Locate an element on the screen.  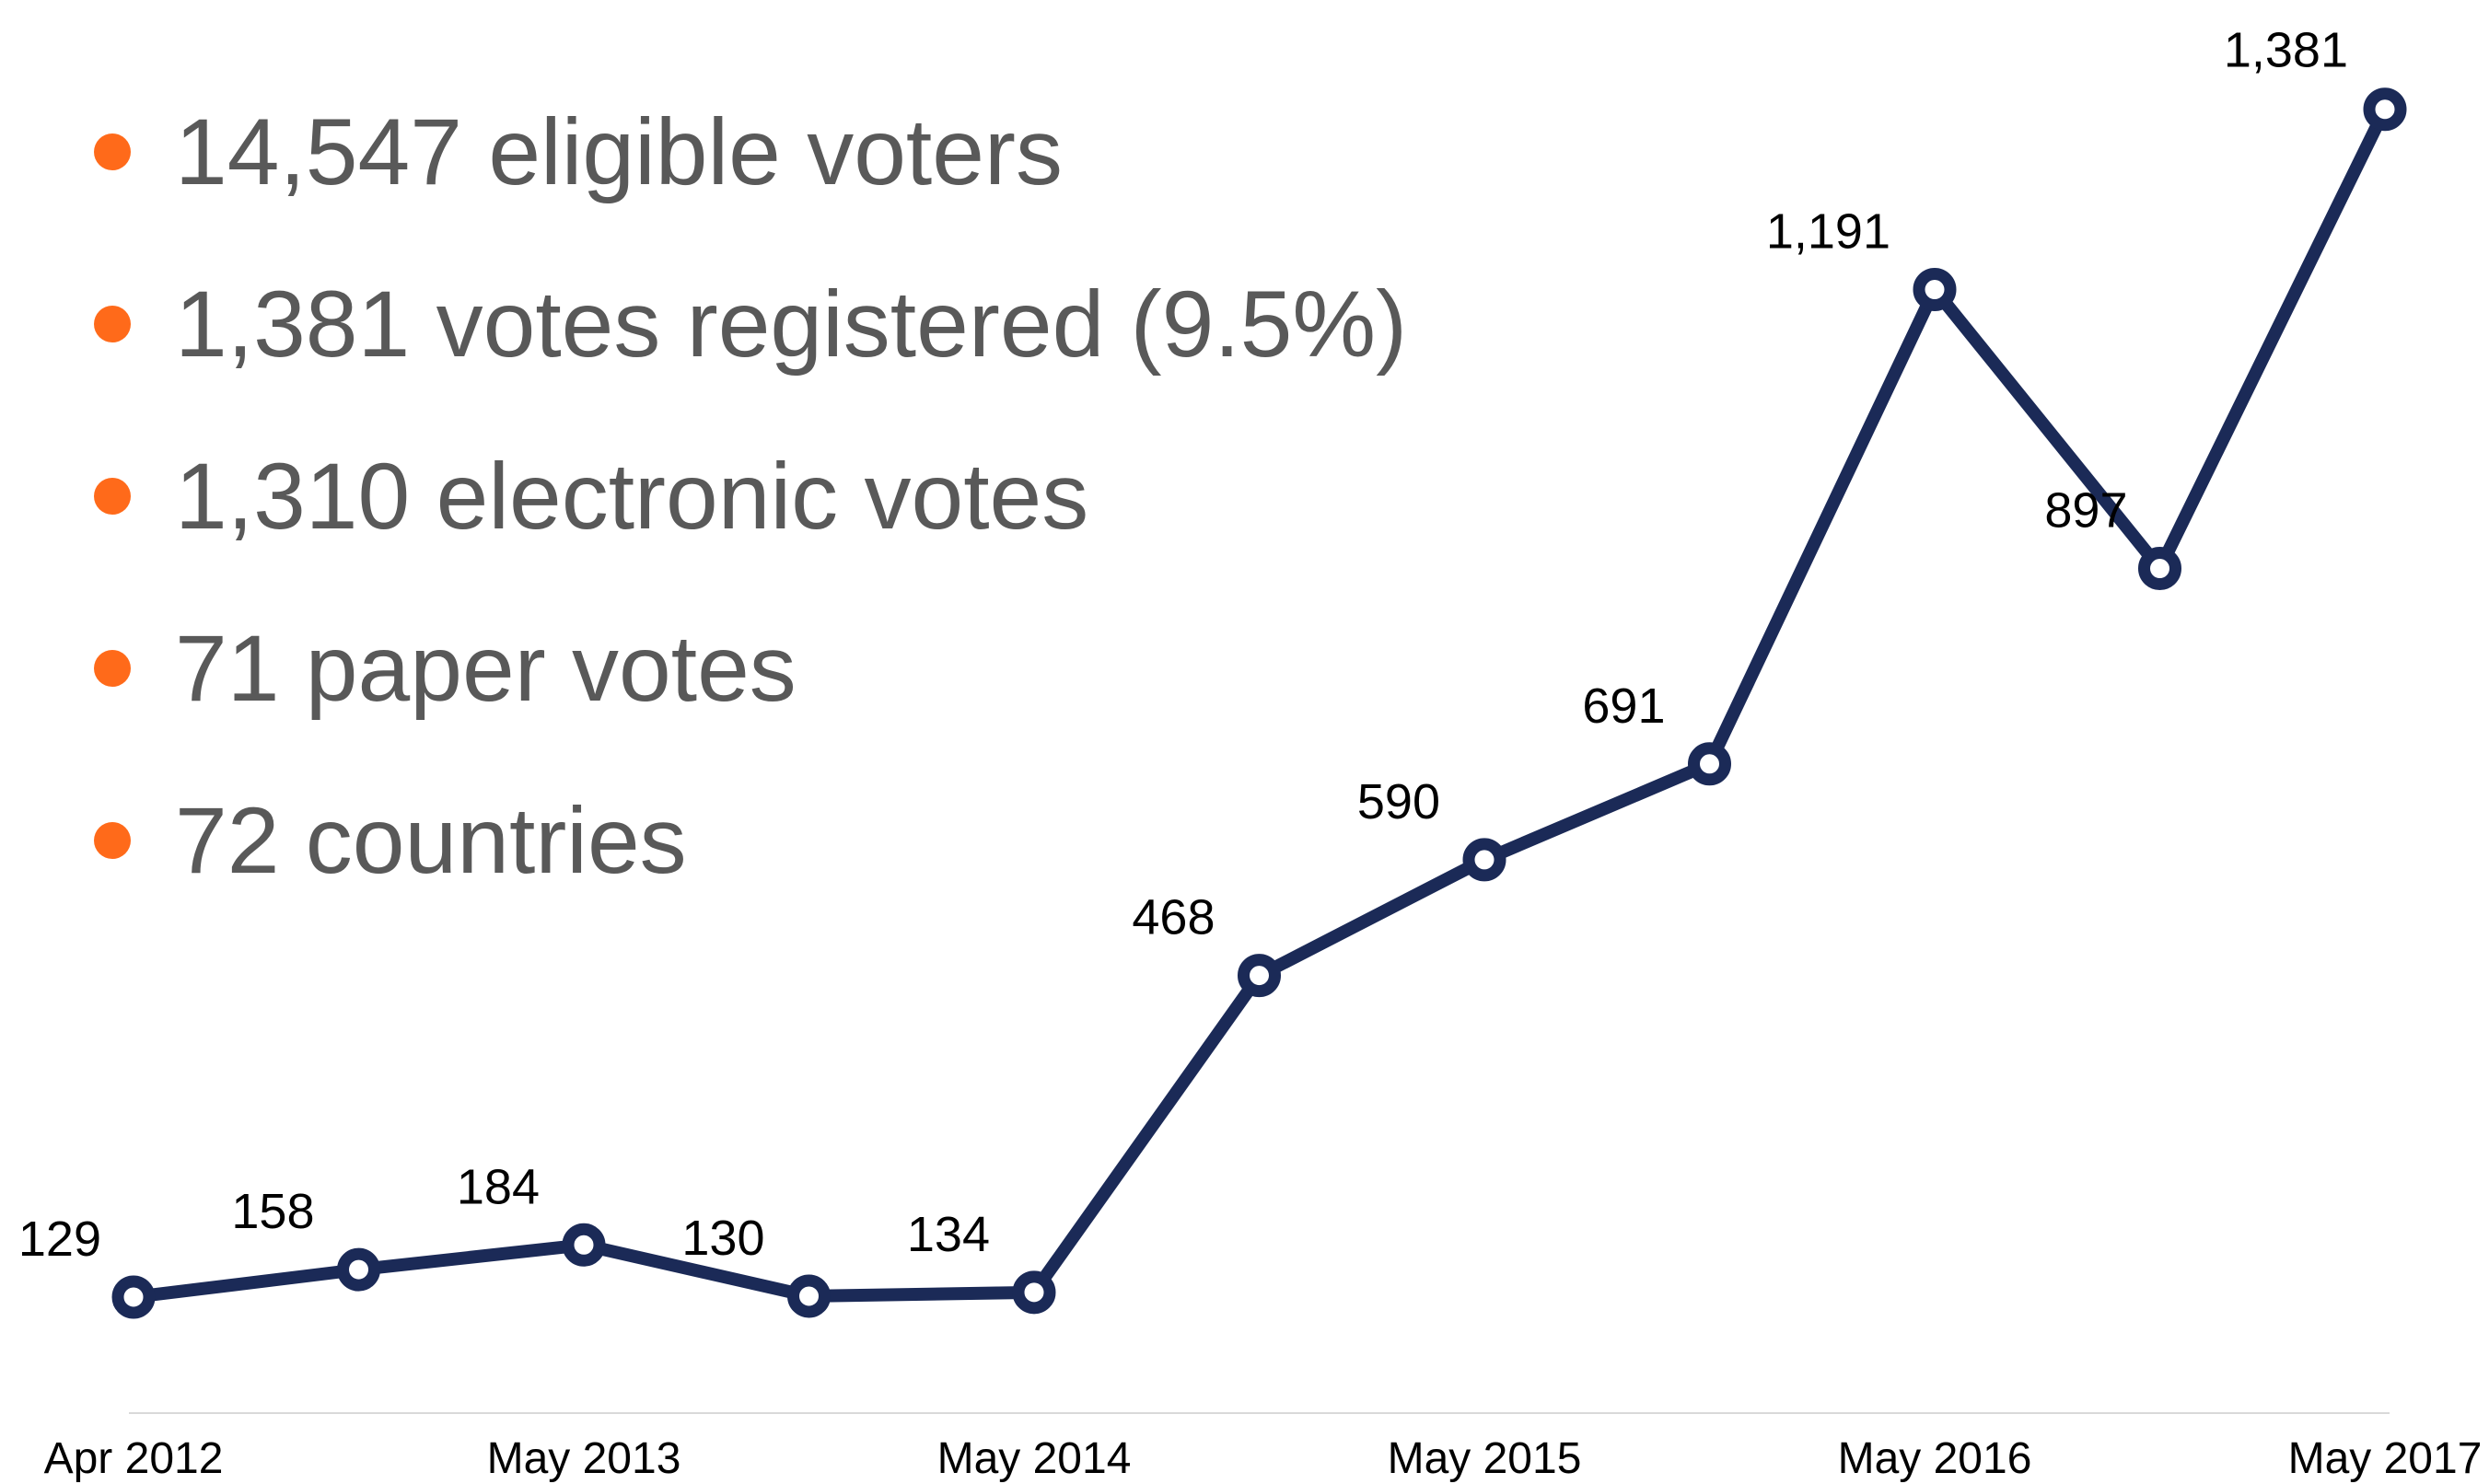
data-label: 134 is located at coordinates (948, 1234).